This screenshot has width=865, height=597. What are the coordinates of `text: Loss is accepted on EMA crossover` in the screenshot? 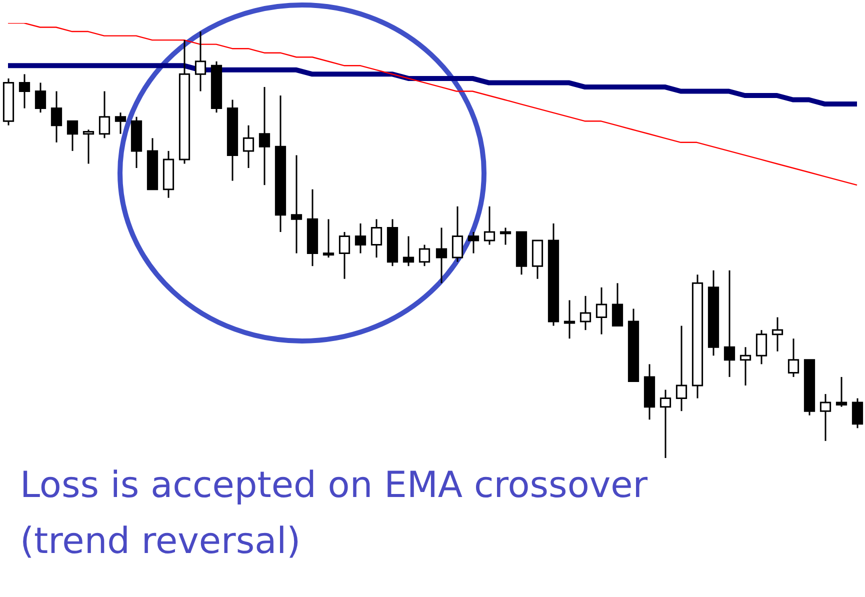 It's located at (334, 486).